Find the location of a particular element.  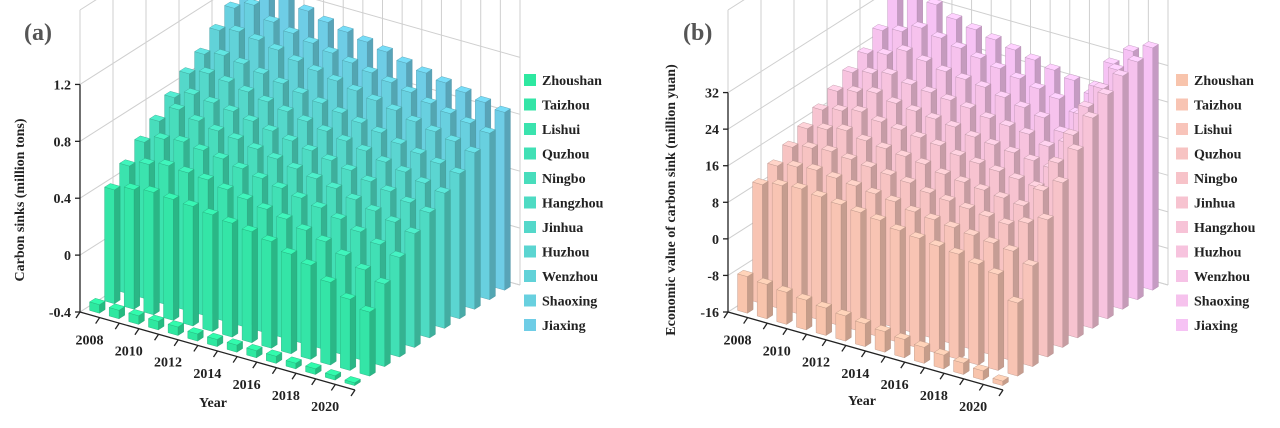

grid-line is located at coordinates (948, 47).